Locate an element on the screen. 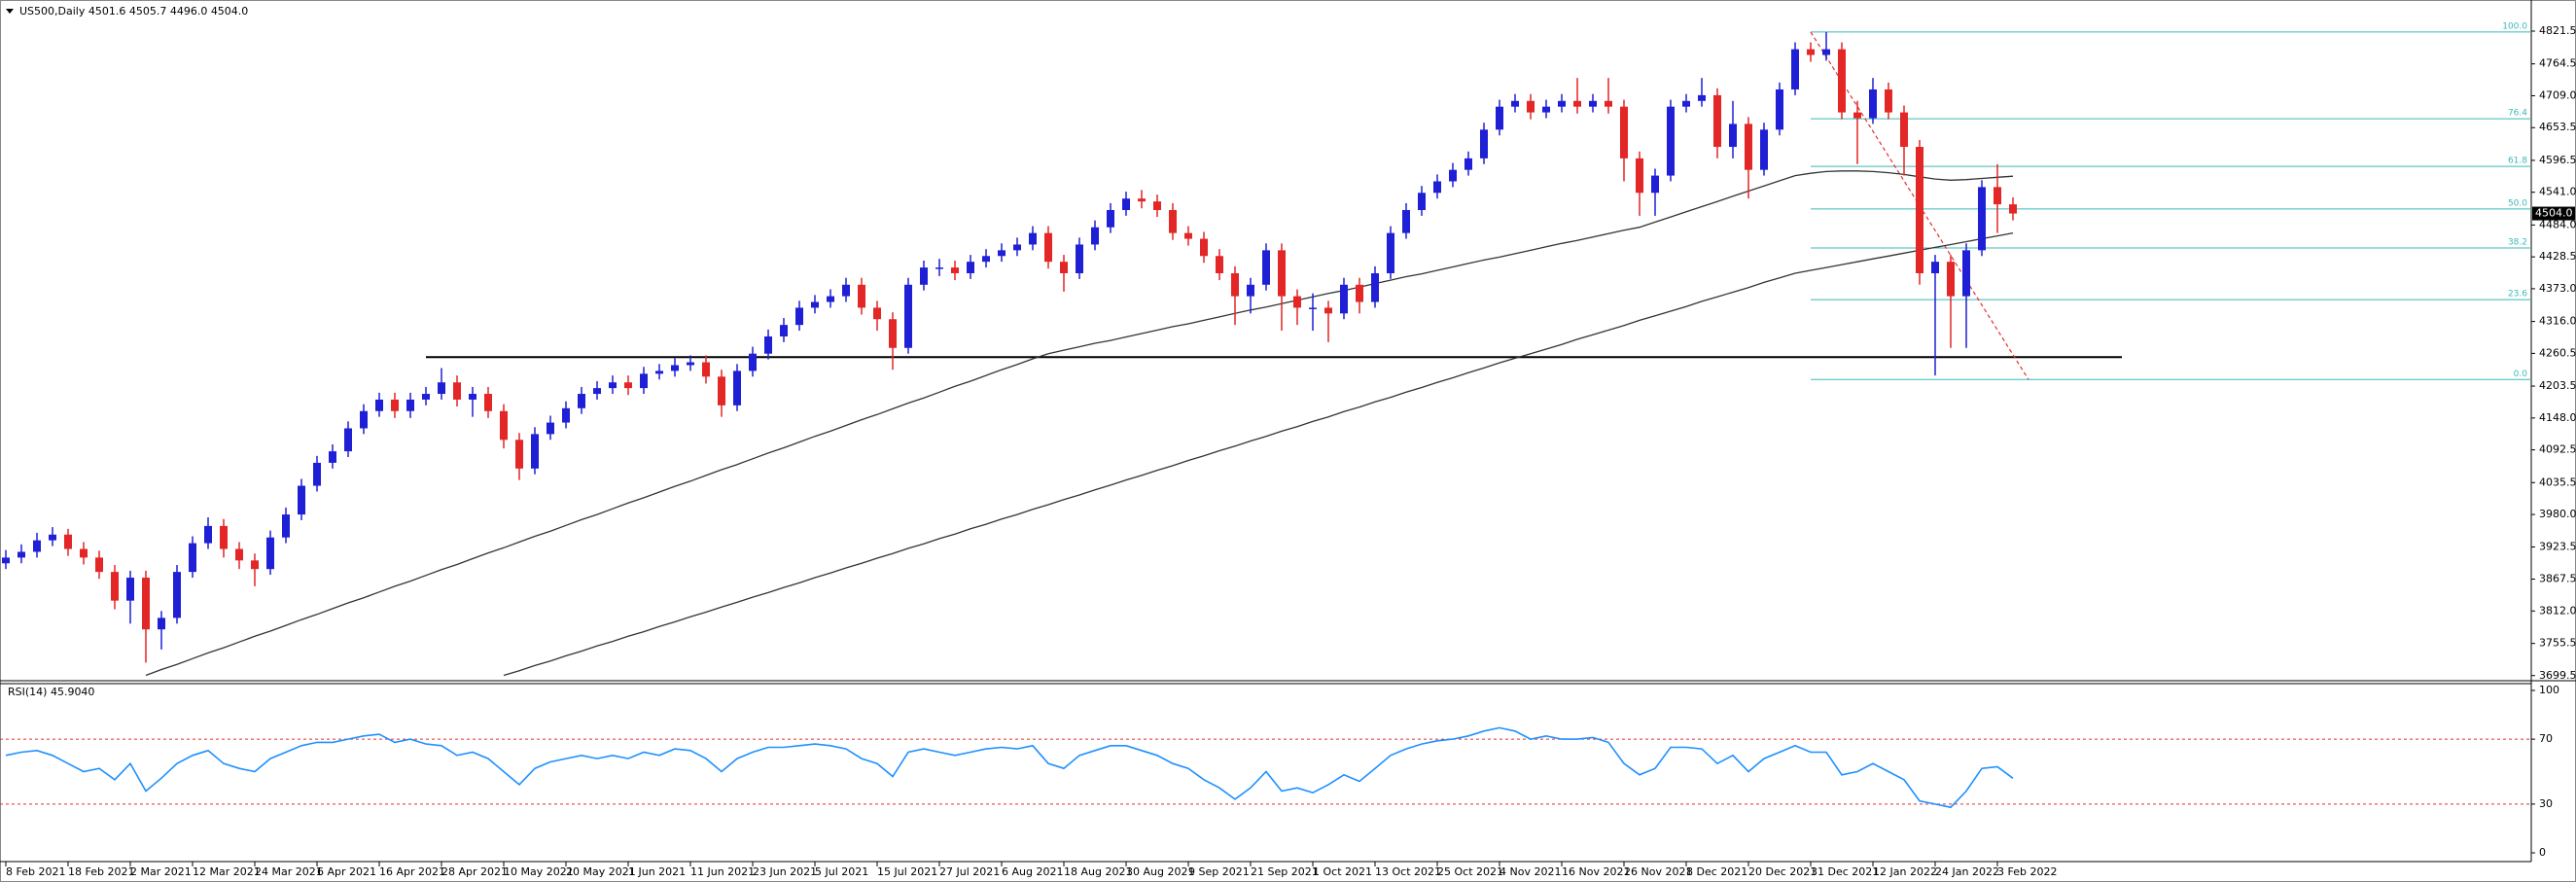  x-tick-label: 20 Dec 2021 is located at coordinates (1783, 871).